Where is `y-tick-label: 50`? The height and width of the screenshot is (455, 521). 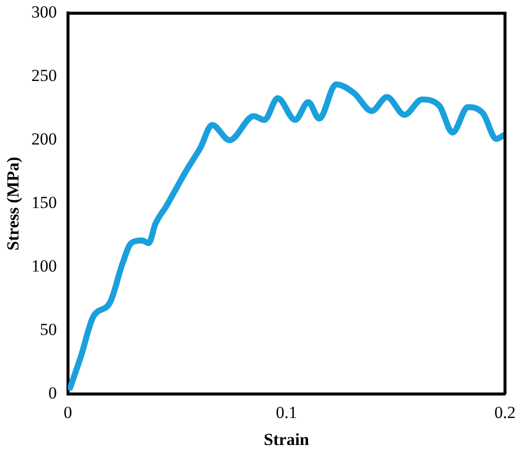
y-tick-label: 50 is located at coordinates (48, 330).